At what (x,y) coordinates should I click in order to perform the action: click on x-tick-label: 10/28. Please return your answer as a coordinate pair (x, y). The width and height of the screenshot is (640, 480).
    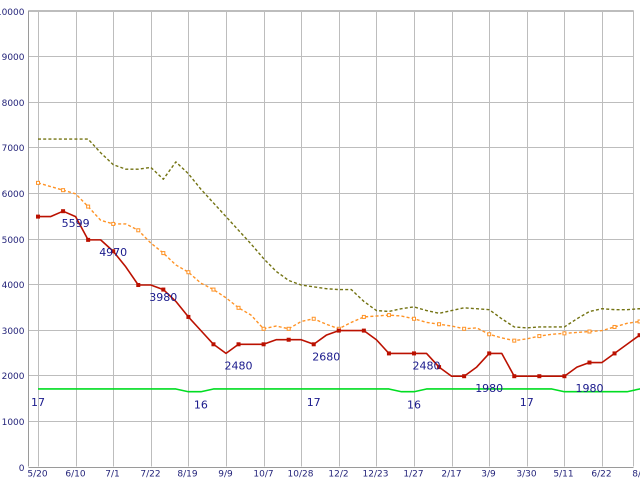
    Looking at the image, I should click on (301, 475).